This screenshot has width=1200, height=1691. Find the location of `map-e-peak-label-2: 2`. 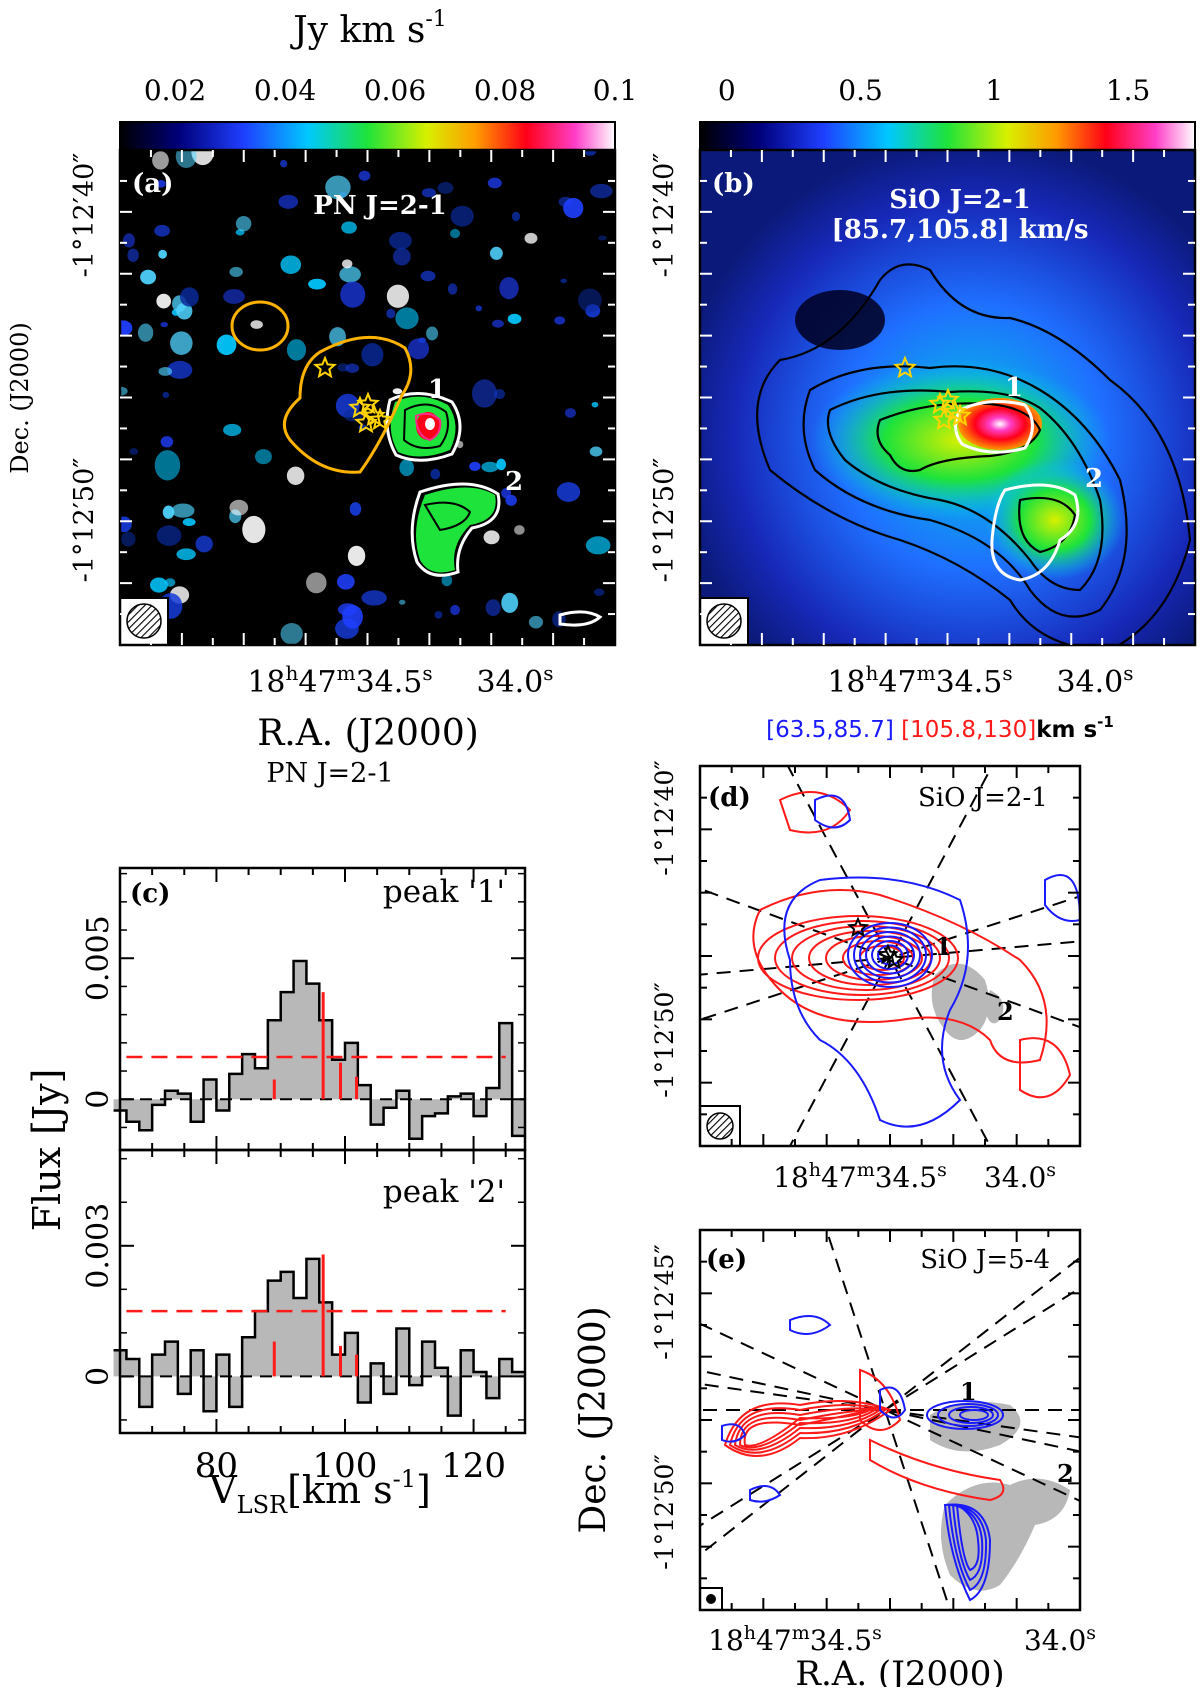

map-e-peak-label-2: 2 is located at coordinates (1065, 1473).